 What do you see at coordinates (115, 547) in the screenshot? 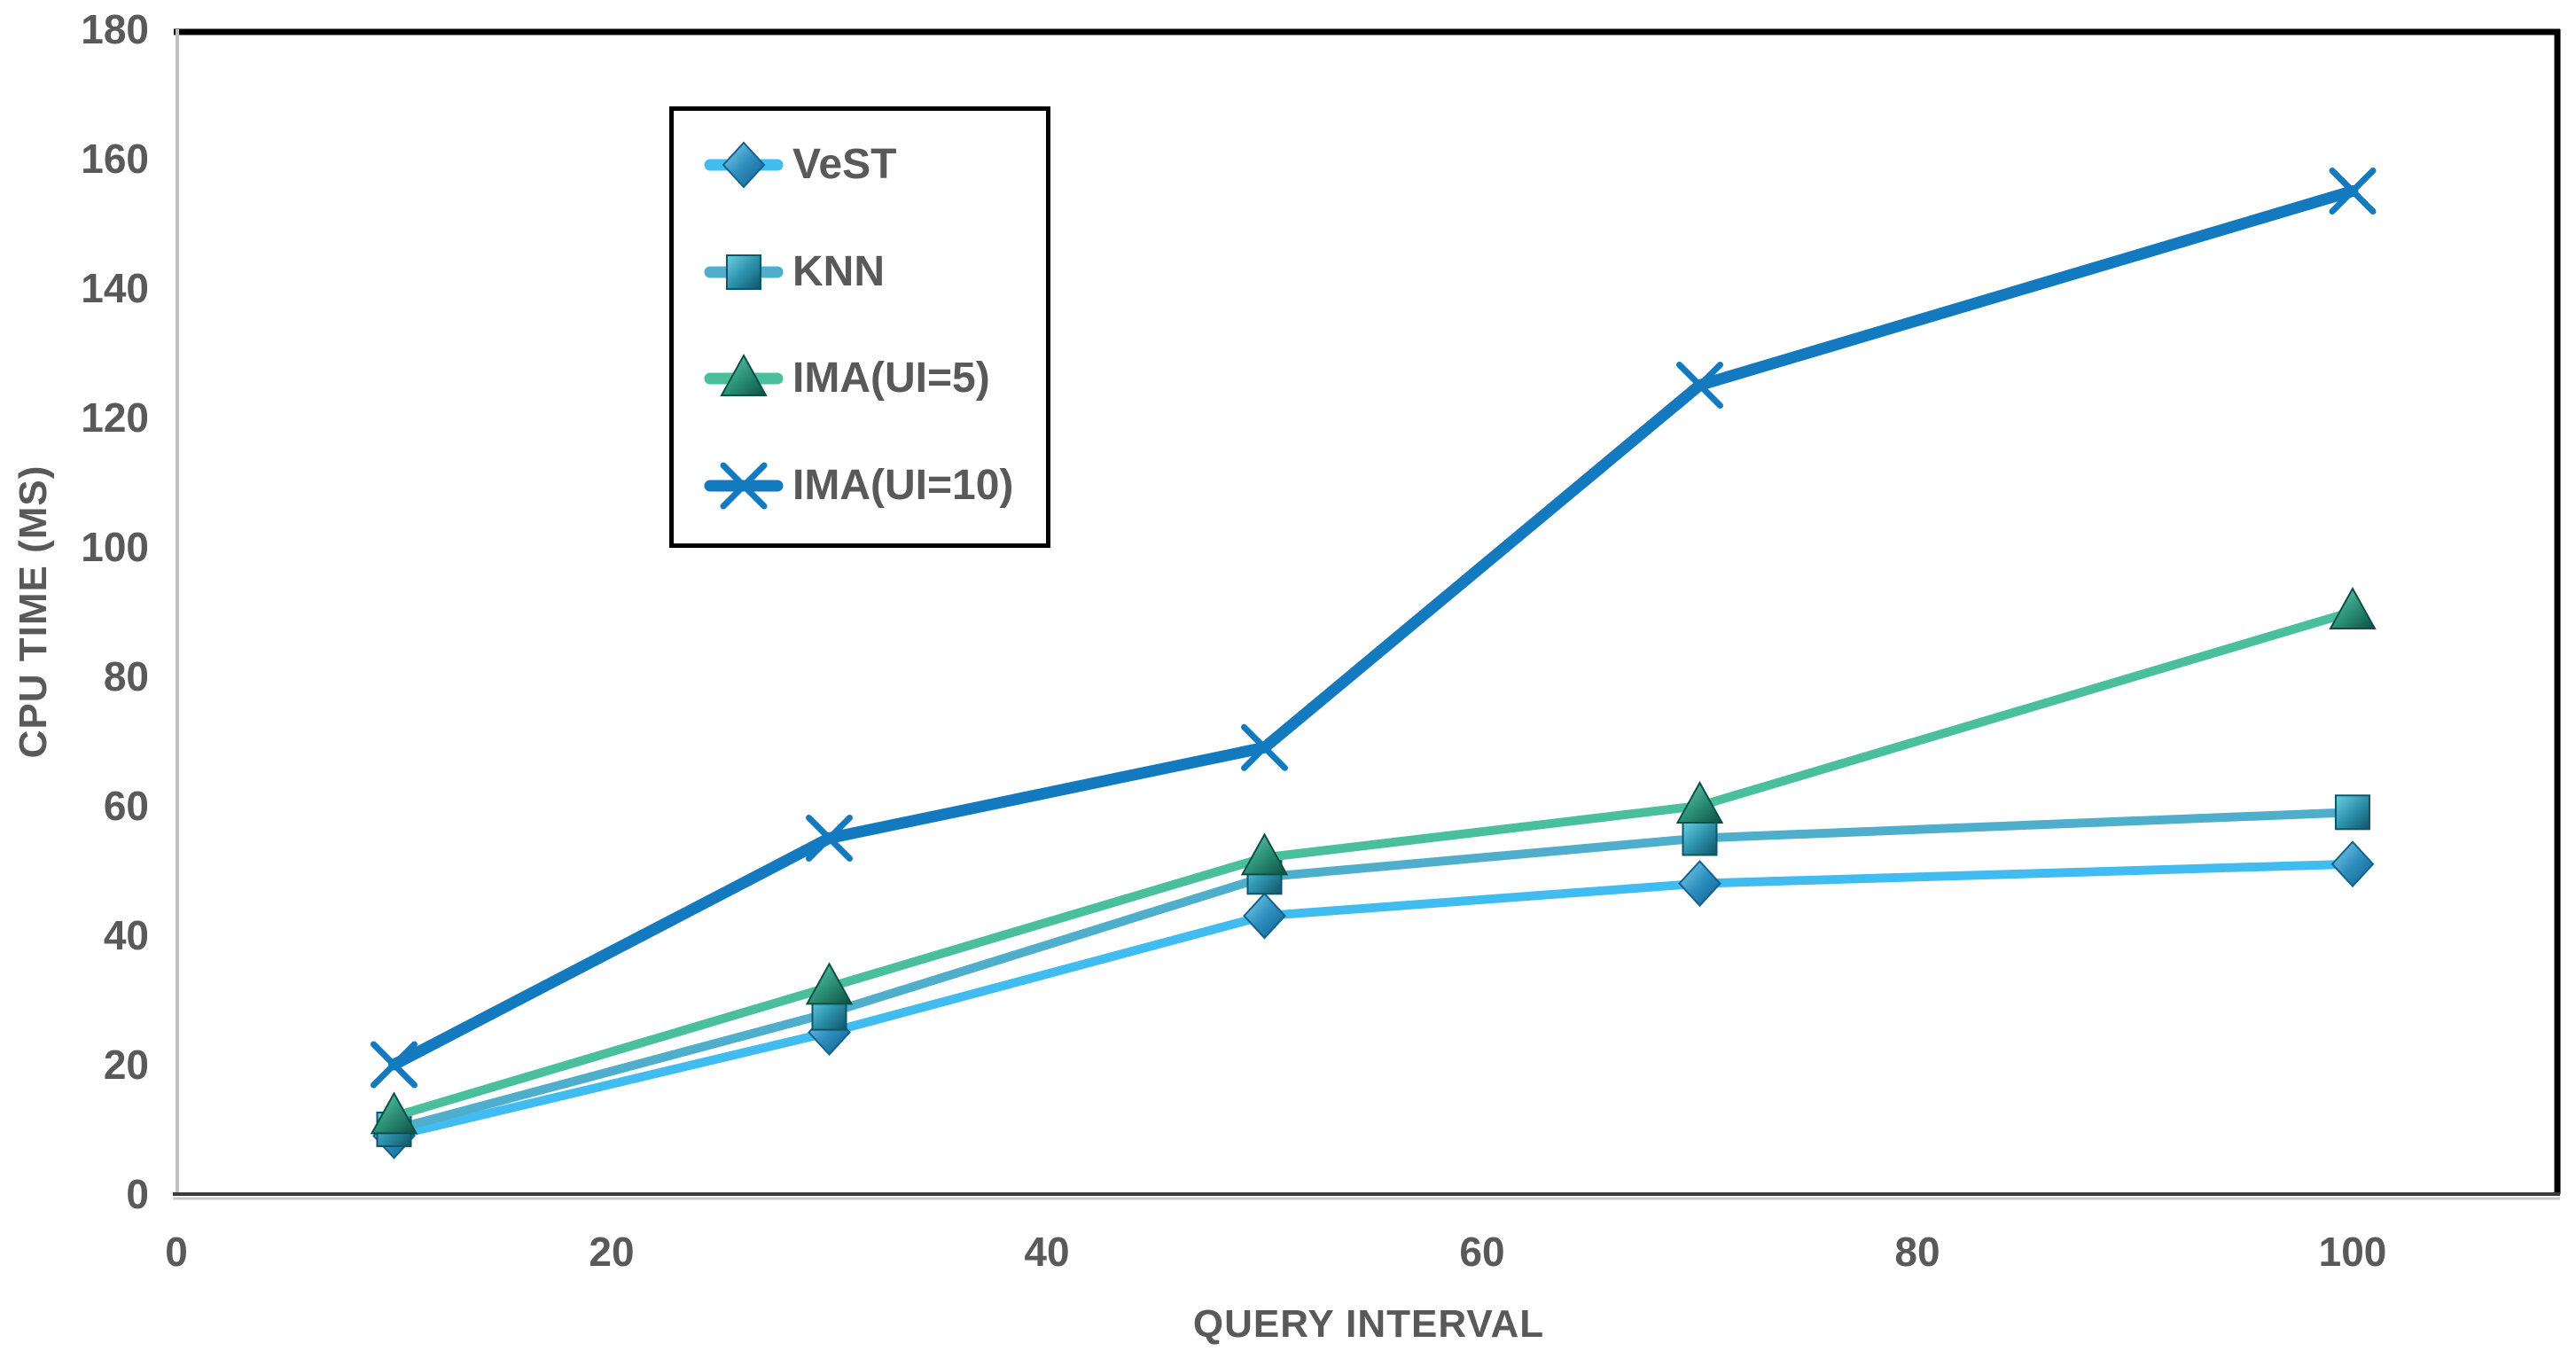
I see `y-tick-label: 100` at bounding box center [115, 547].